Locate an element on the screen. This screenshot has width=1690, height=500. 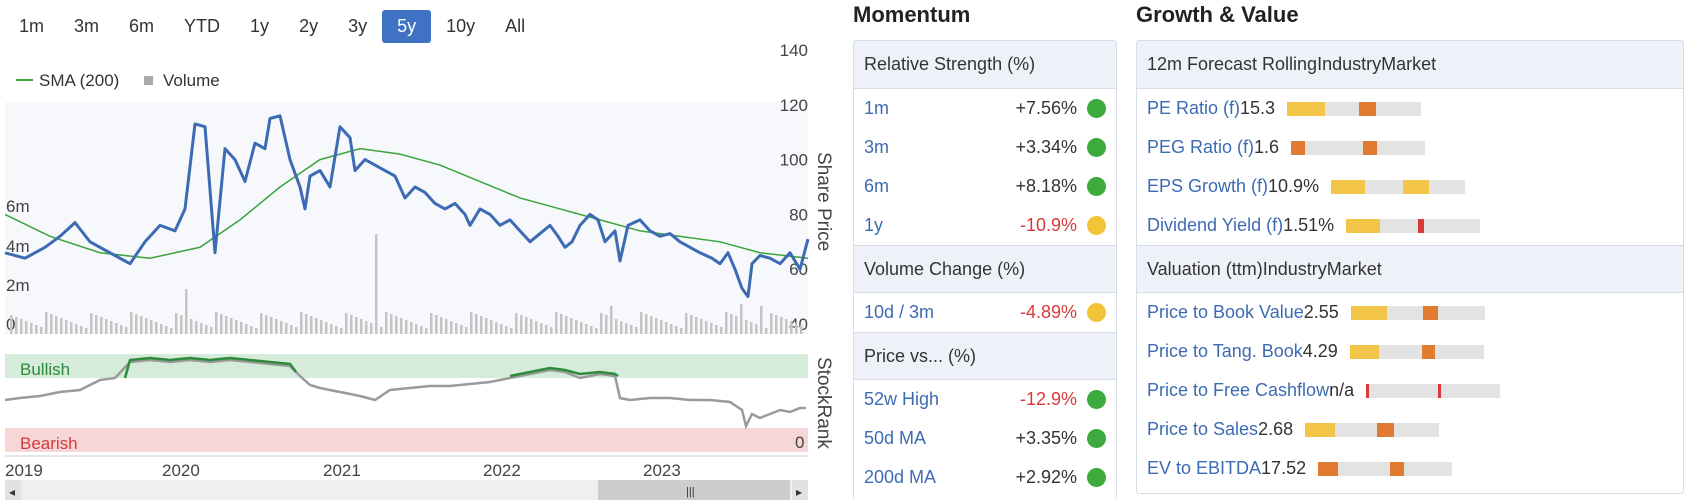
range-button-all: All is located at coordinates (515, 26).